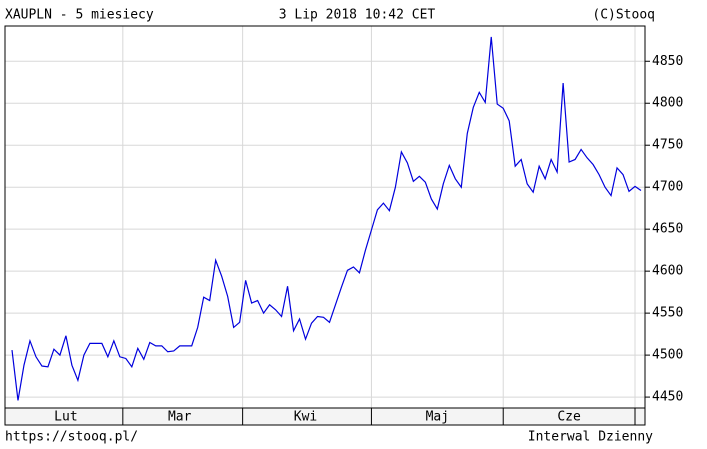 Image resolution: width=707 pixels, height=449 pixels. What do you see at coordinates (569, 417) in the screenshot?
I see `x-tick-label: Cze` at bounding box center [569, 417].